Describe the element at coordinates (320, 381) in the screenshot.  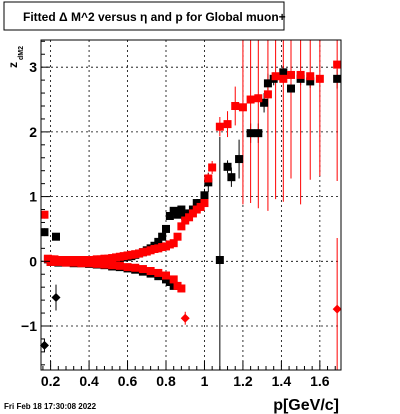
I see `x-tick-label: 1.6` at that location.